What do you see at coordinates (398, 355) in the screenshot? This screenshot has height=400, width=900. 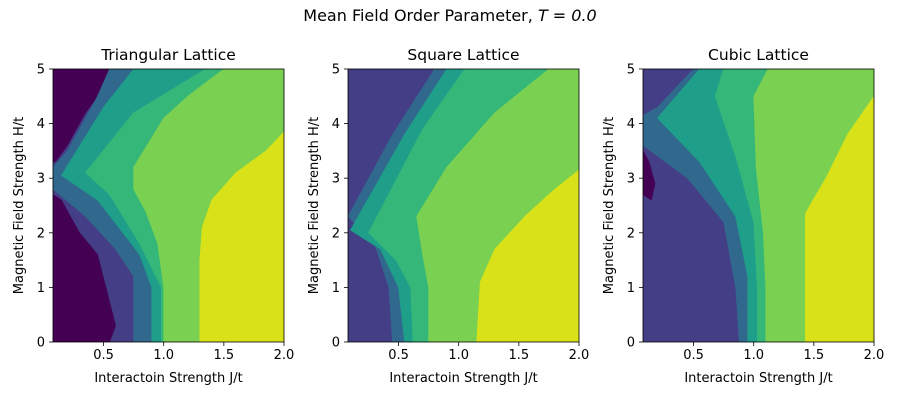 I see `square-lattice-xtick-label: 0.5` at bounding box center [398, 355].